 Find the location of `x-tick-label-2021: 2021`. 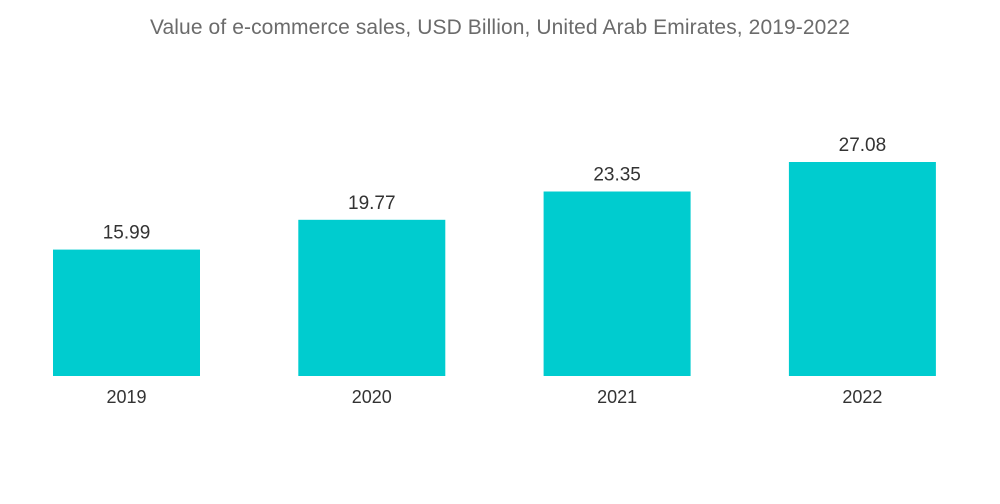

x-tick-label-2021: 2021 is located at coordinates (617, 397).